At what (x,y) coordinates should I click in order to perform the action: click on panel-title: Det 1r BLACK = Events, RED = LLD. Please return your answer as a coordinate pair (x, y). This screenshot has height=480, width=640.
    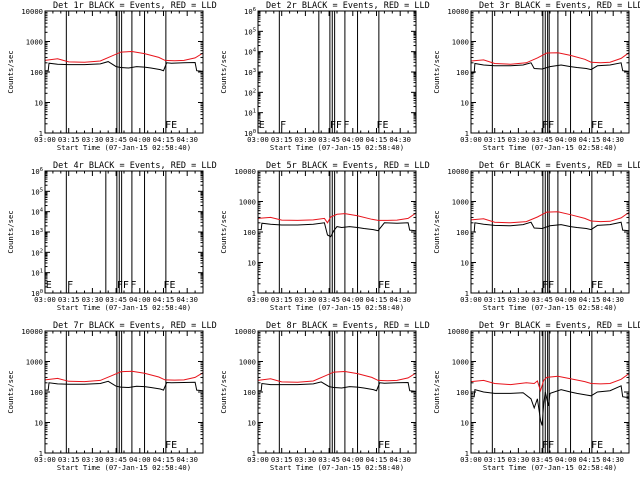
    Looking at the image, I should click on (135, 6).